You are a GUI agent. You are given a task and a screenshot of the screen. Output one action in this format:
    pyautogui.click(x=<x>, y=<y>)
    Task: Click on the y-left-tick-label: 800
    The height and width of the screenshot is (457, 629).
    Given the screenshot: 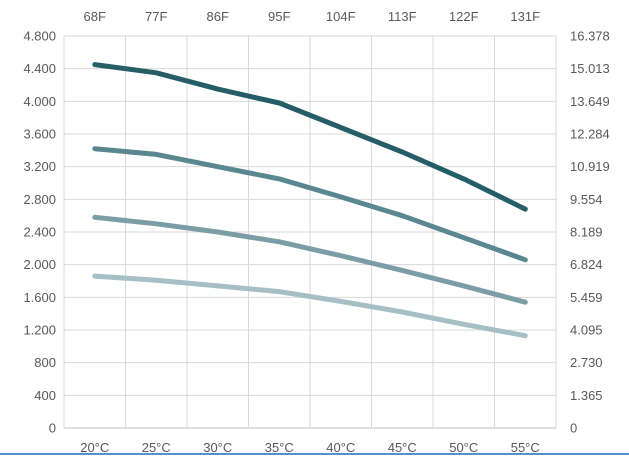 What is the action you would take?
    pyautogui.click(x=45, y=362)
    